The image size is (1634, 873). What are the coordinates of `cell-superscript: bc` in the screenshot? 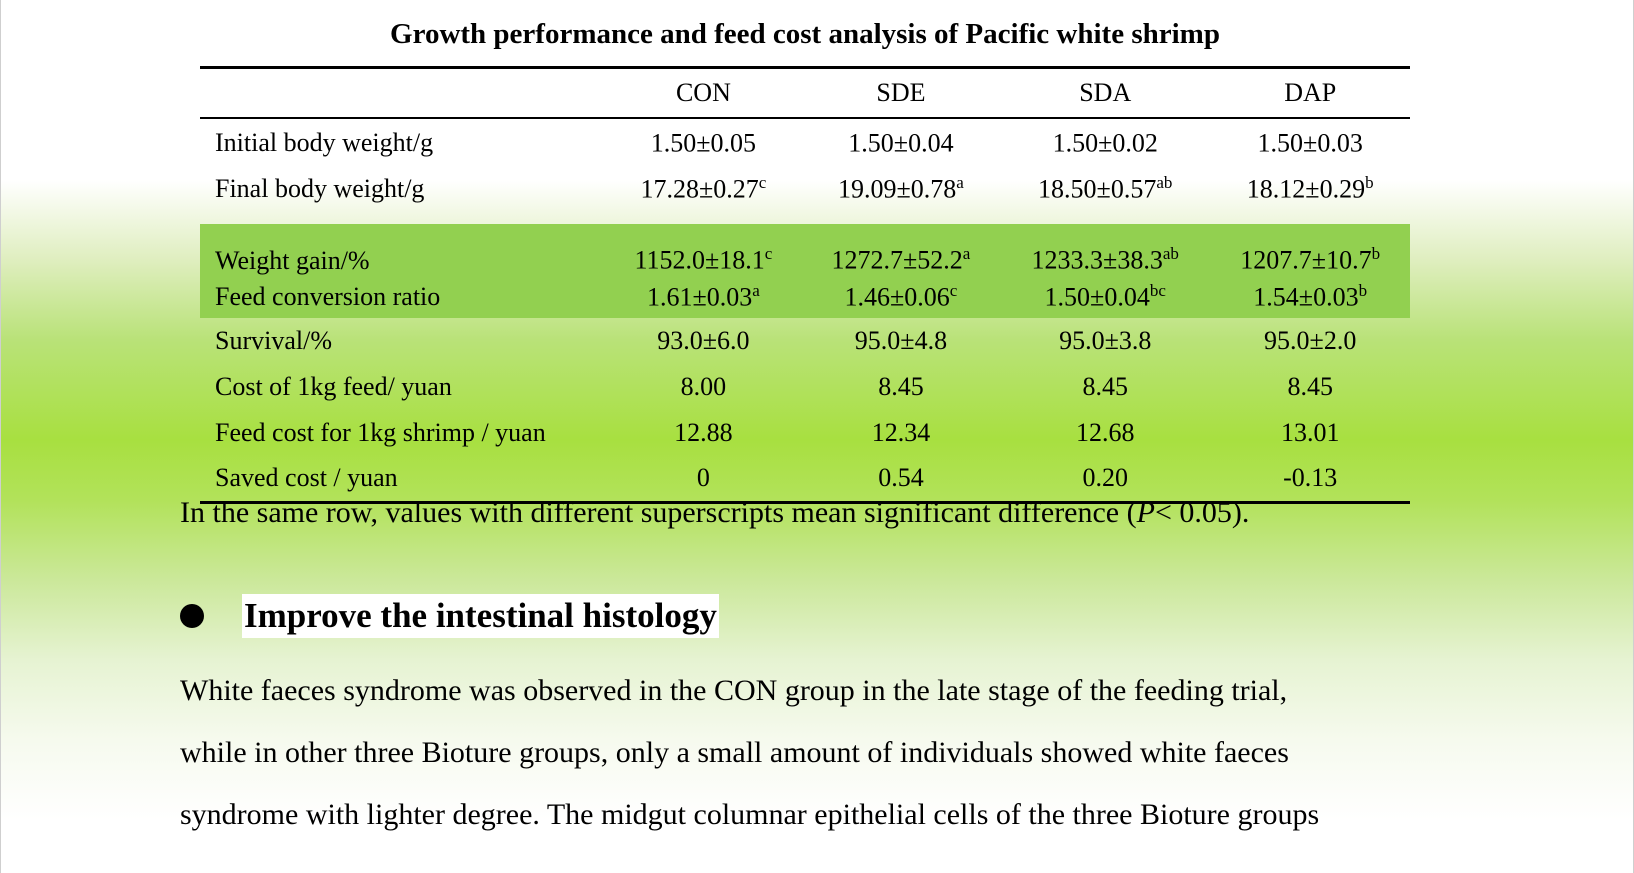 It's located at (1157, 291).